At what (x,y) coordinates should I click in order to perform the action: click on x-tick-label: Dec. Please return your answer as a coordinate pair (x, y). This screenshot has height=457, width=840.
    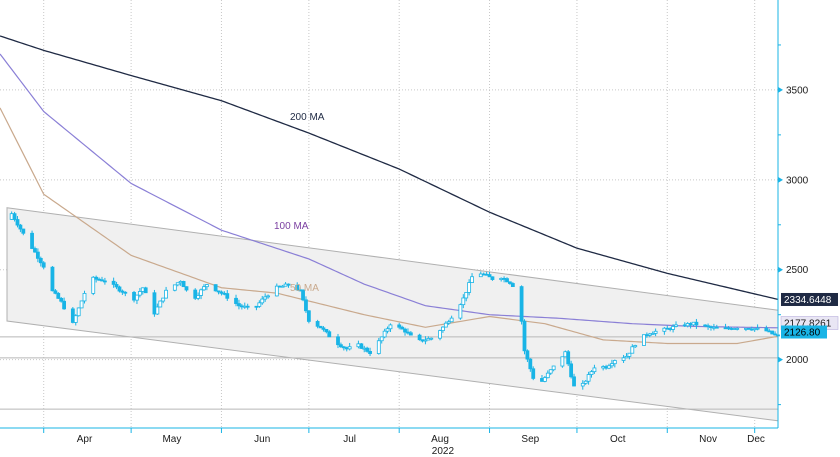
    Looking at the image, I should click on (756, 439).